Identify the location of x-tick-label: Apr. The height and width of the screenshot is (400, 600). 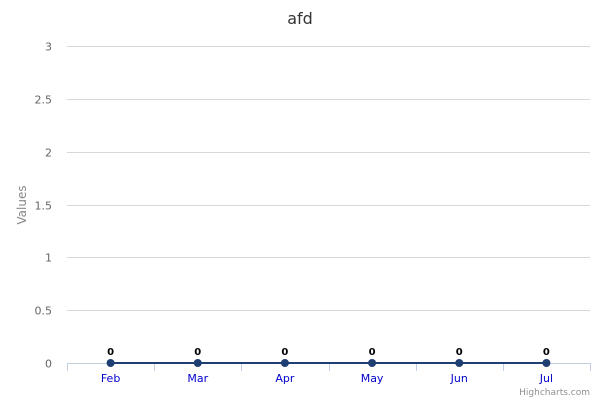
(285, 378).